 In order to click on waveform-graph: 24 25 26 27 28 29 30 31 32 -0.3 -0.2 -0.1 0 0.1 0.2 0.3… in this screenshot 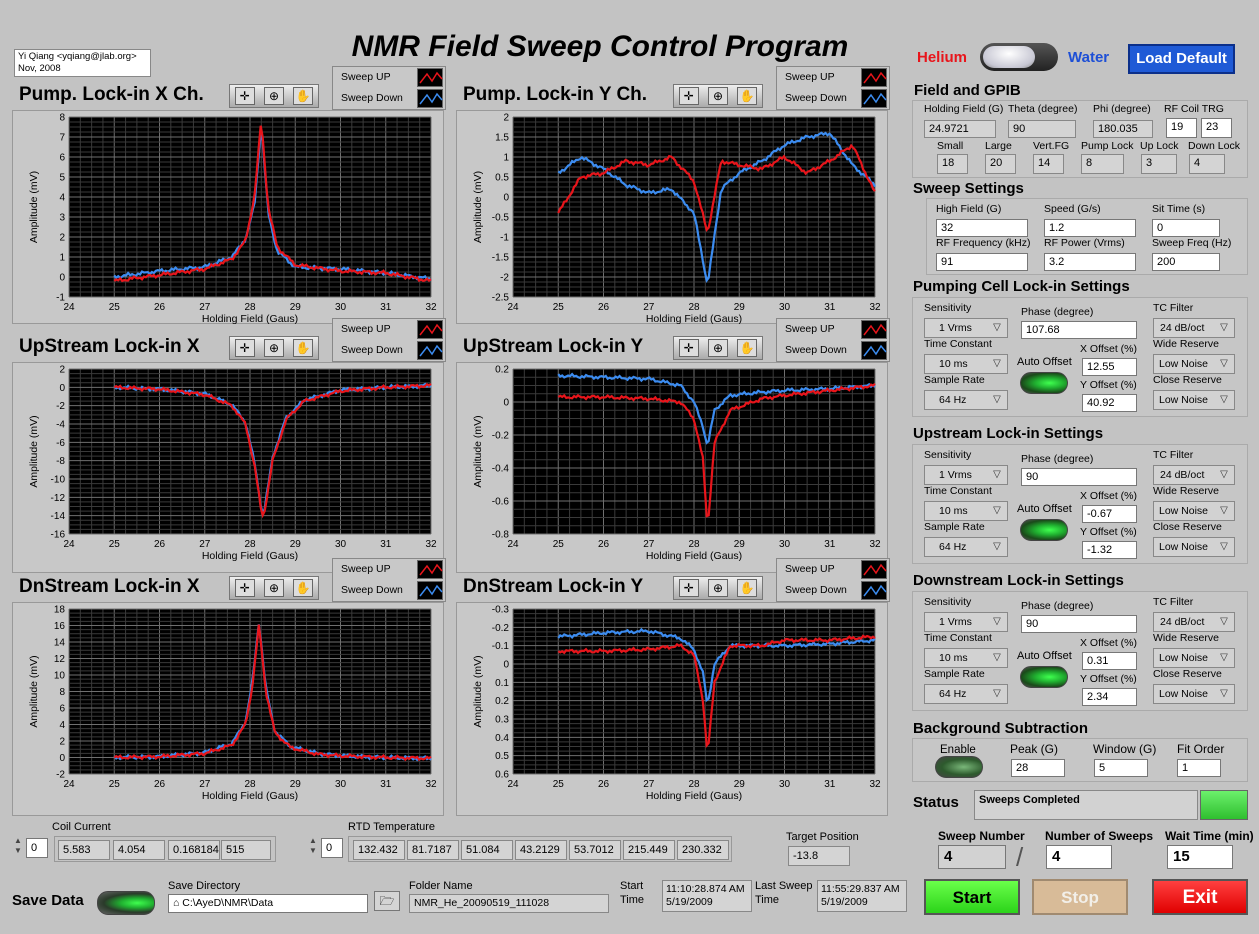, I will do `click(672, 709)`.